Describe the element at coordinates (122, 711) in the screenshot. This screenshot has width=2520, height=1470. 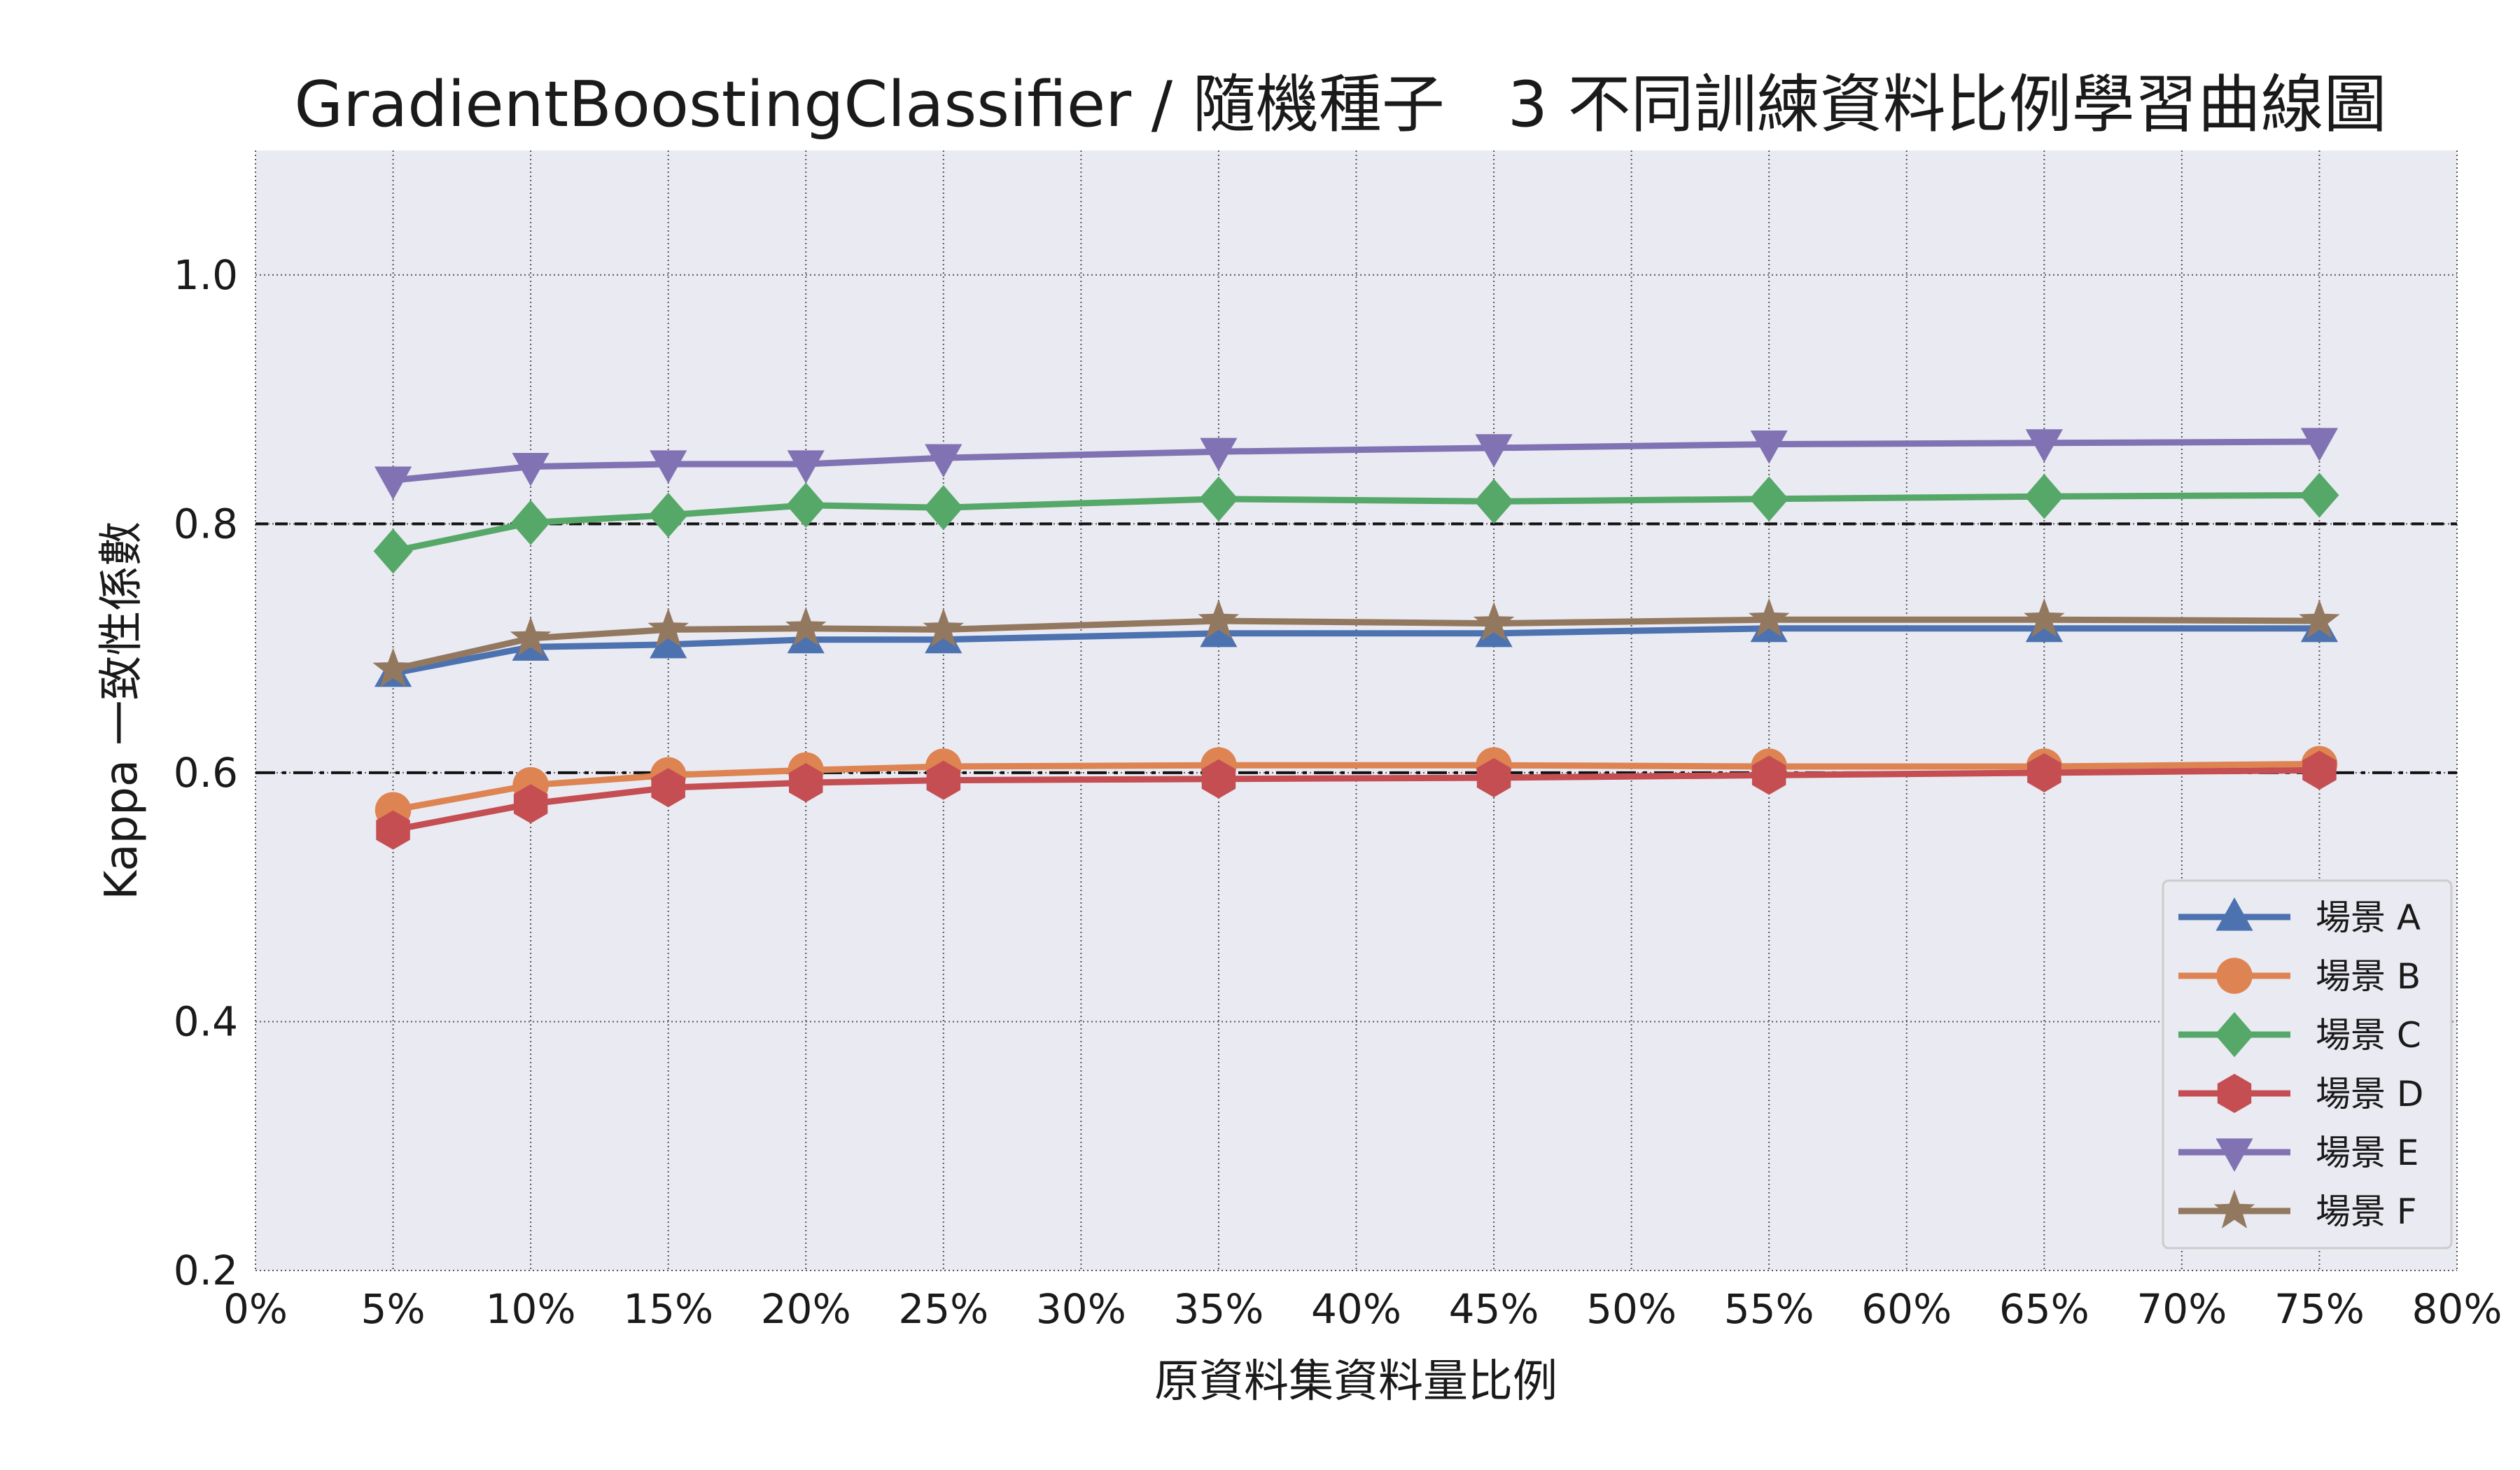
I see `y-axis-label: Kappa 一致性係數` at that location.